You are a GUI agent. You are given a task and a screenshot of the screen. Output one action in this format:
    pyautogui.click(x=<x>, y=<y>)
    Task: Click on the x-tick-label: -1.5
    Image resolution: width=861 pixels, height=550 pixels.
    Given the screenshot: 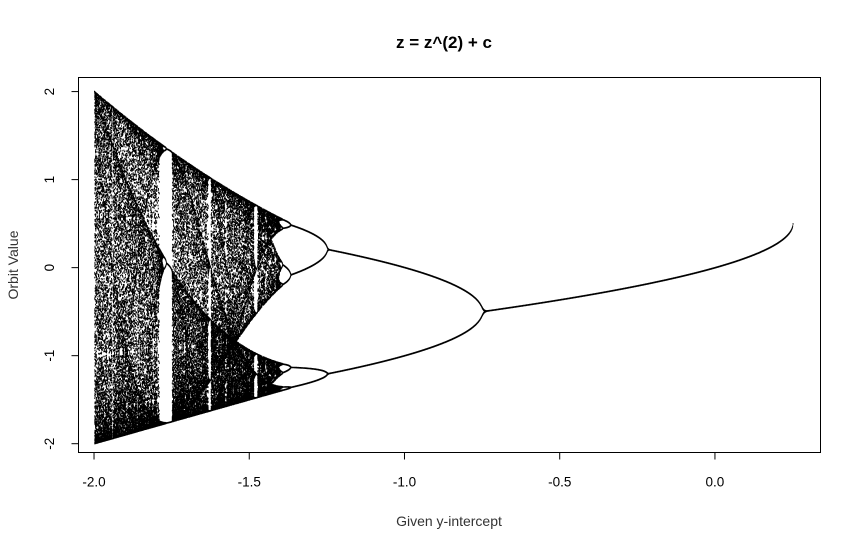 What is the action you would take?
    pyautogui.click(x=249, y=482)
    